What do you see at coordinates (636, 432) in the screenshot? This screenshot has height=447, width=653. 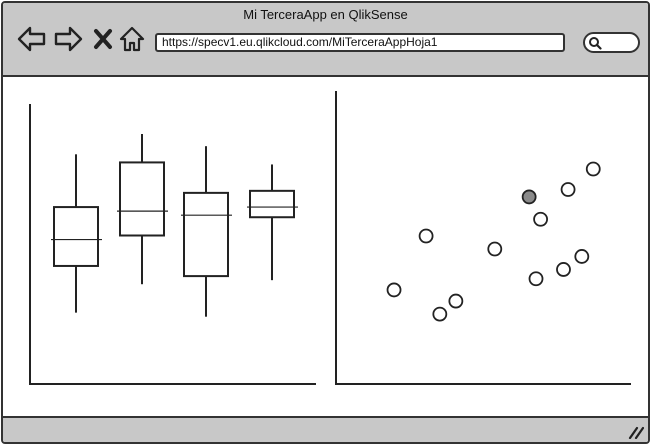 I see `resize-grip-icon` at bounding box center [636, 432].